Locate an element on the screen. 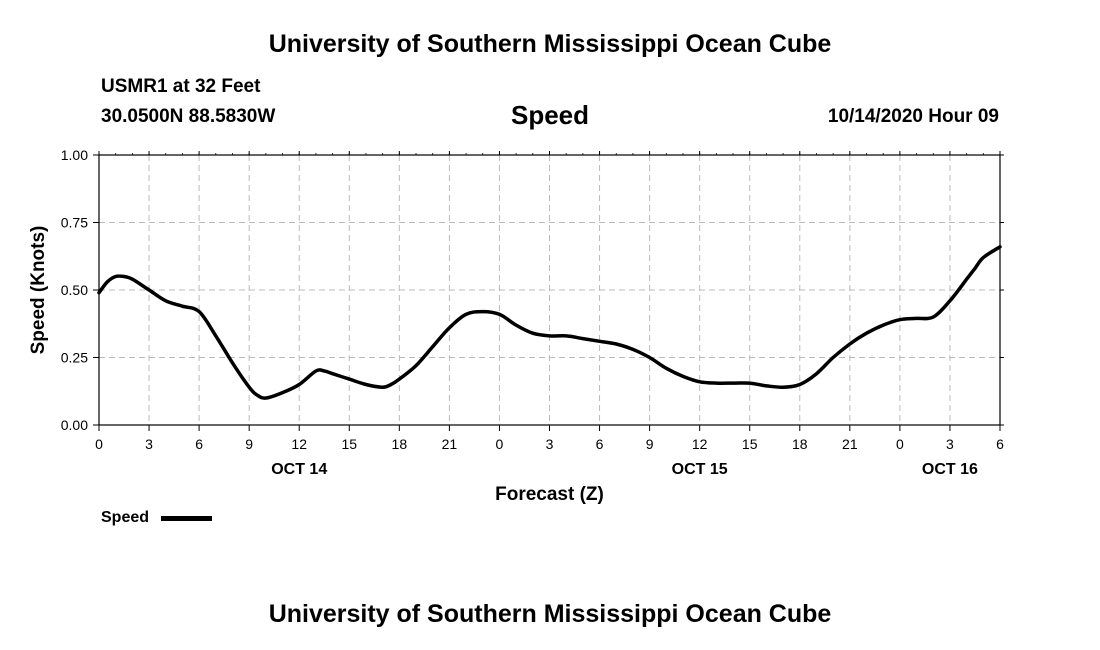  y-axis-label: Speed (Knots) is located at coordinates (38, 290).